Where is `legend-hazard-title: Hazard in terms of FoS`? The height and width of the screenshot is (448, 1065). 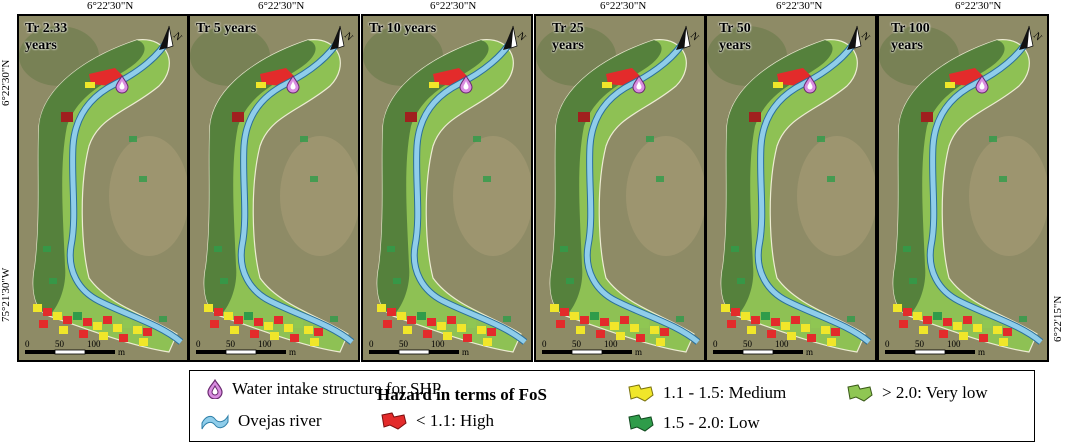 legend-hazard-title: Hazard in terms of FoS is located at coordinates (462, 394).